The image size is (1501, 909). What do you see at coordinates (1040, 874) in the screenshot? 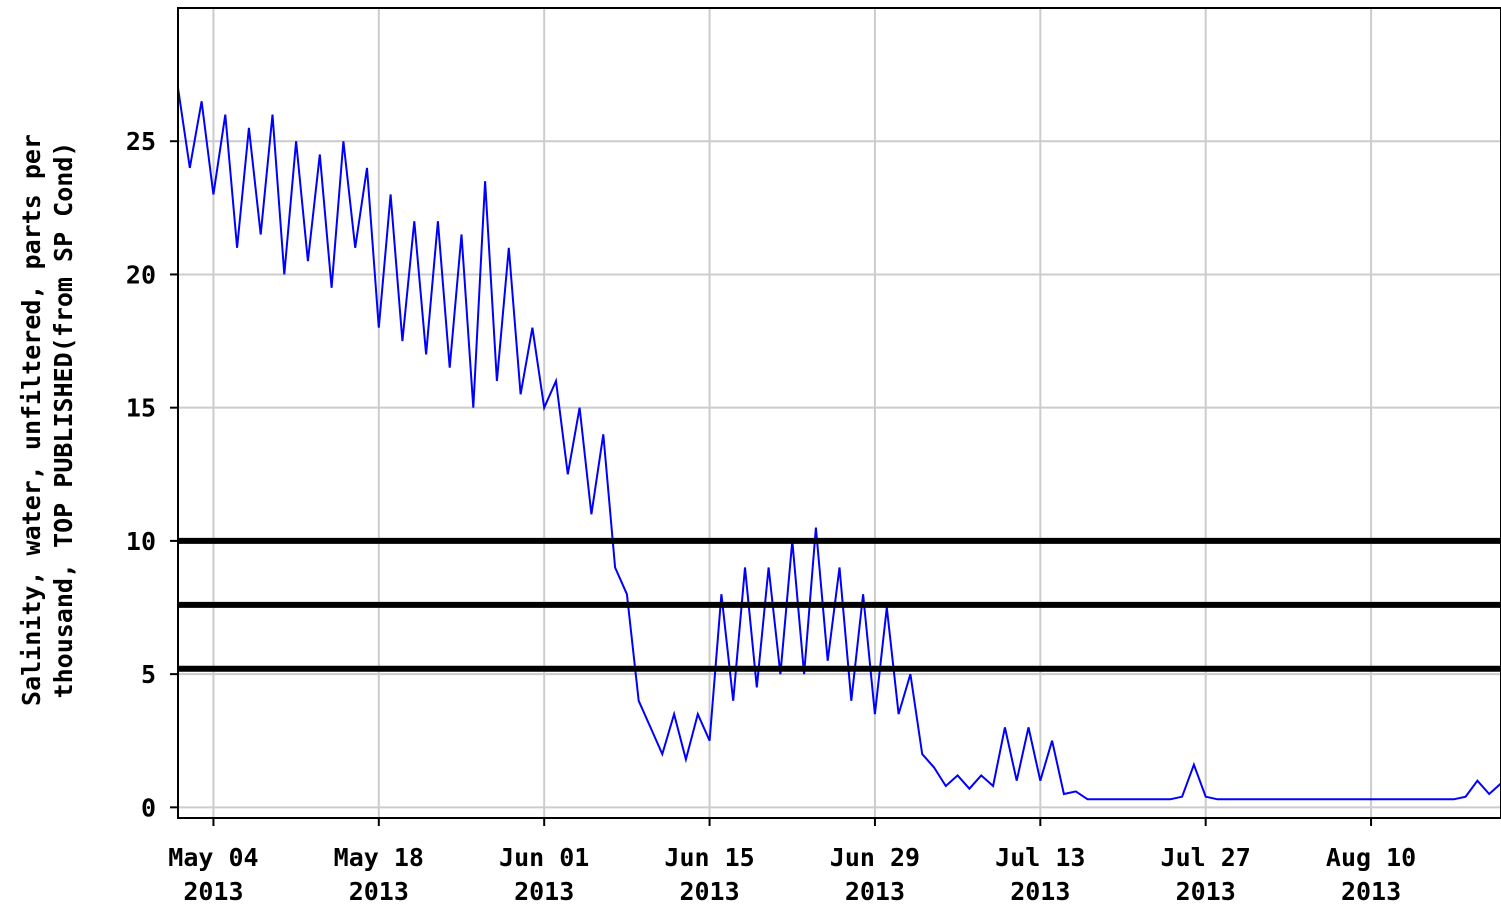
I see `x-tick-label: Jul 13 2013` at bounding box center [1040, 874].